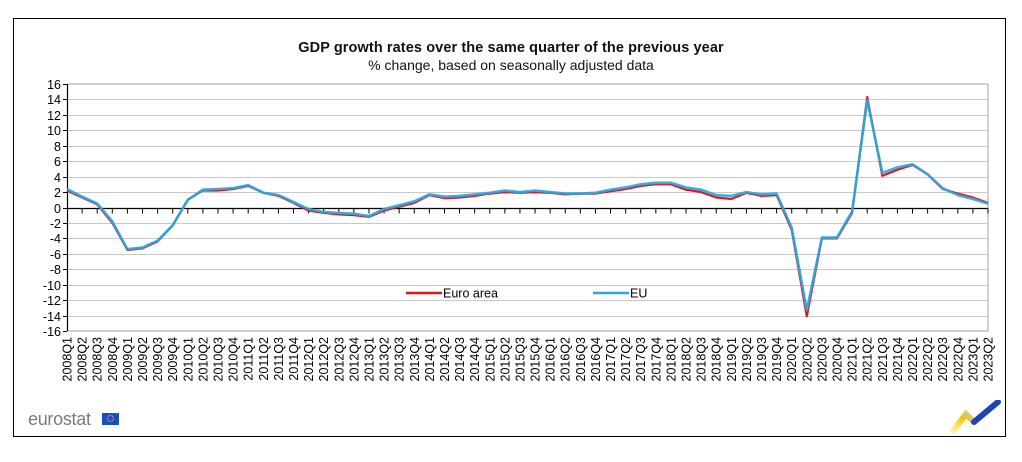 Image resolution: width=1022 pixels, height=462 pixels. Describe the element at coordinates (57, 178) in the screenshot. I see `y-tick-label: 4` at that location.